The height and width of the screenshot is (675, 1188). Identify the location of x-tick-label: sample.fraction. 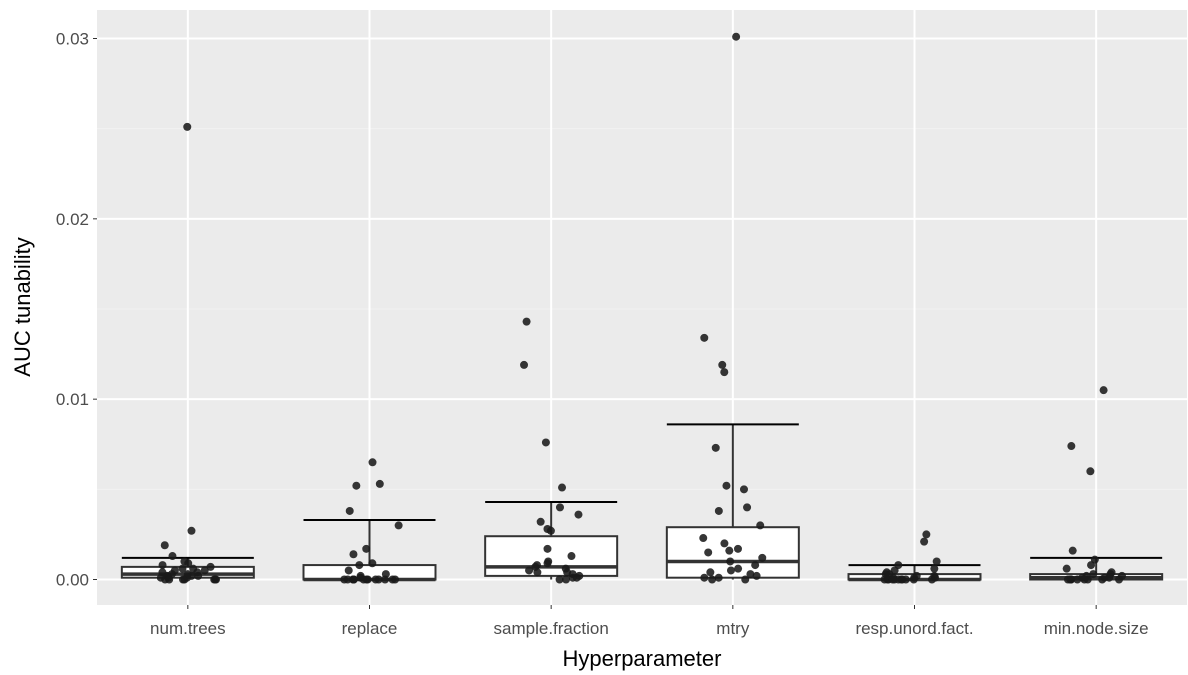
(551, 628).